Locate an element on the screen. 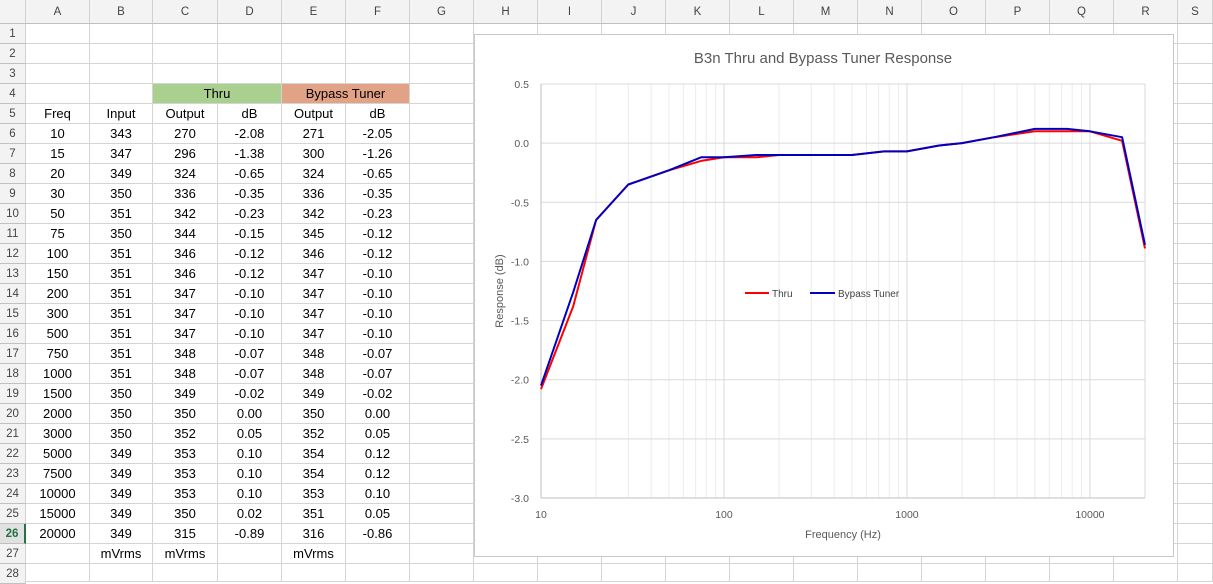 The width and height of the screenshot is (1213, 584). data-cell: -0.89 is located at coordinates (250, 534).